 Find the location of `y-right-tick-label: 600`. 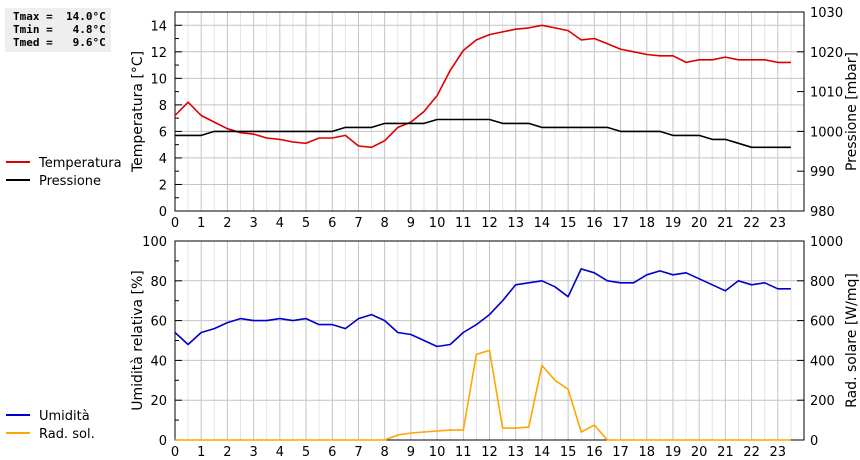

y-right-tick-label: 600 is located at coordinates (822, 322).